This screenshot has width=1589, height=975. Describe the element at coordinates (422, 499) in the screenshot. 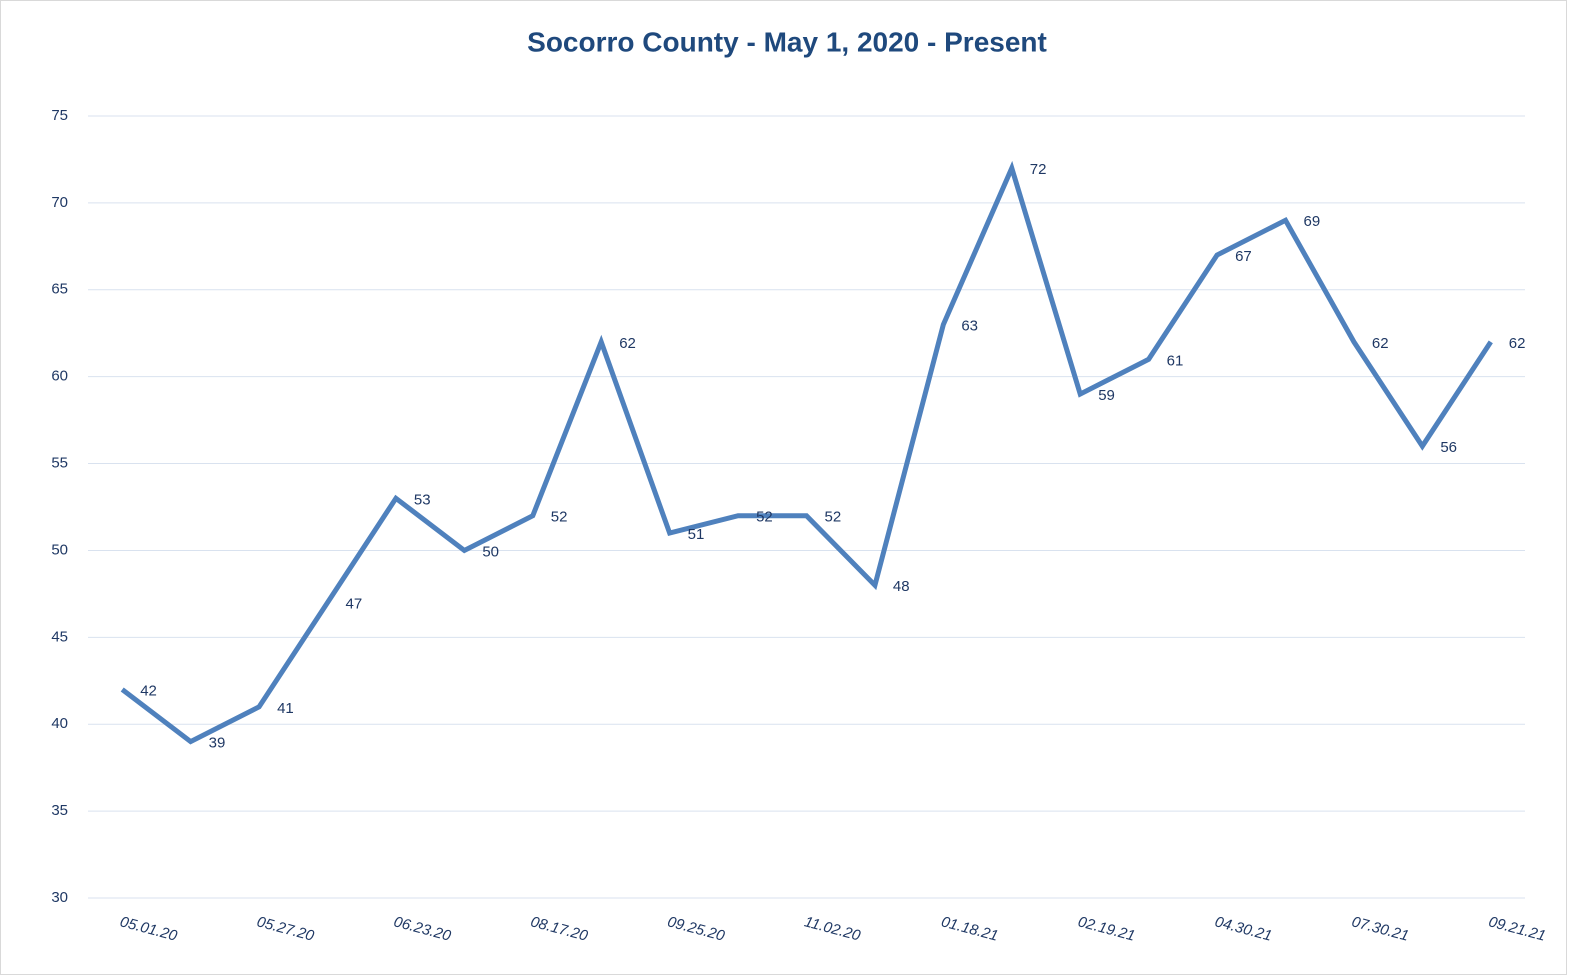

I see `data-label: 53` at that location.